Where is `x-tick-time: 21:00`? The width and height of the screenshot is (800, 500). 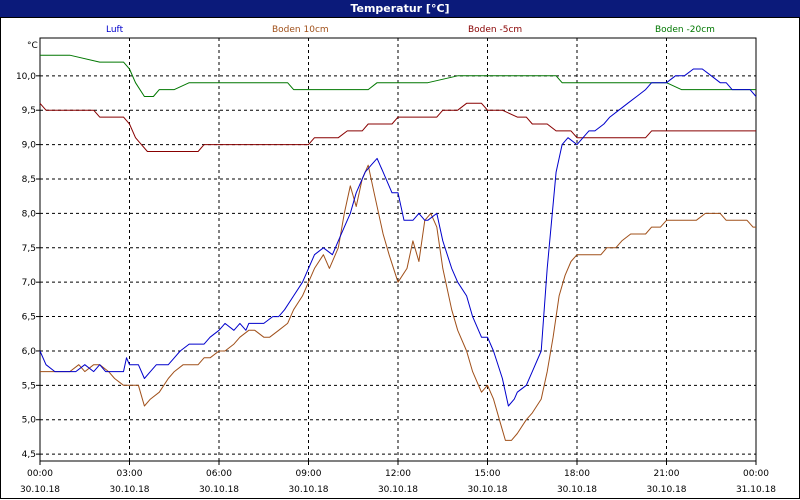
x-tick-time: 21:00 is located at coordinates (667, 474).